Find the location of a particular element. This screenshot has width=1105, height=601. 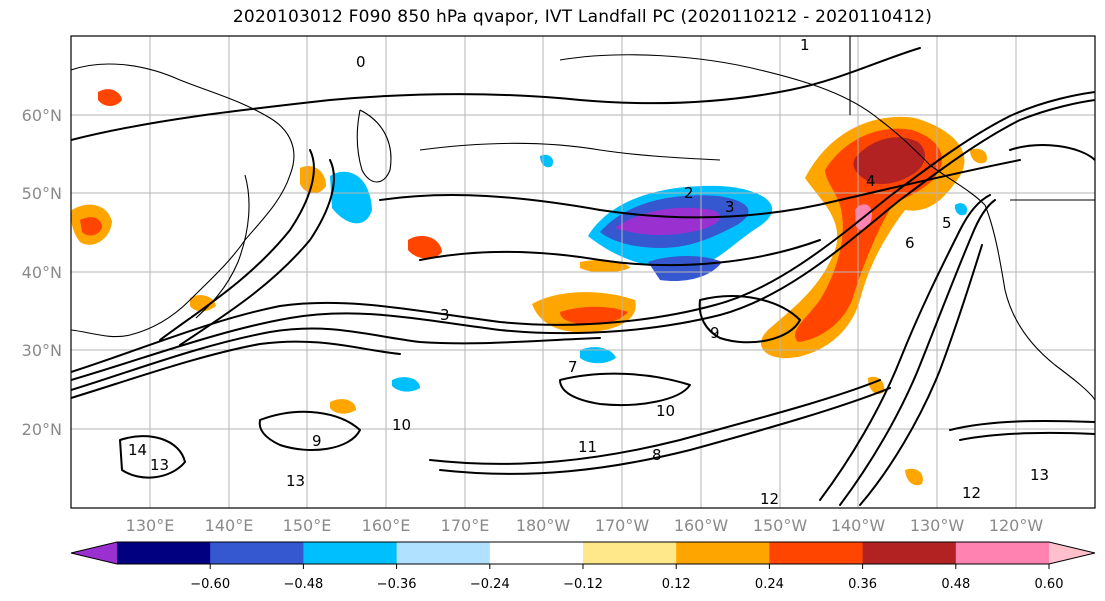

lat-label: 50°N is located at coordinates (42, 193).